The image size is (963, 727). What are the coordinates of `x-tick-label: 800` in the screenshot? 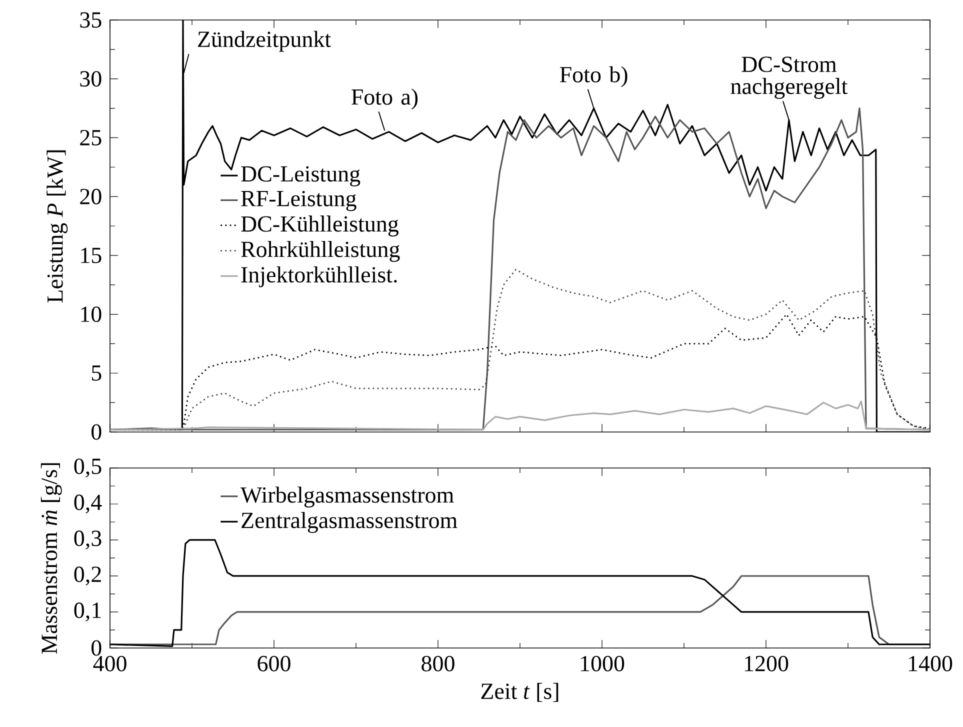 It's located at (438, 664).